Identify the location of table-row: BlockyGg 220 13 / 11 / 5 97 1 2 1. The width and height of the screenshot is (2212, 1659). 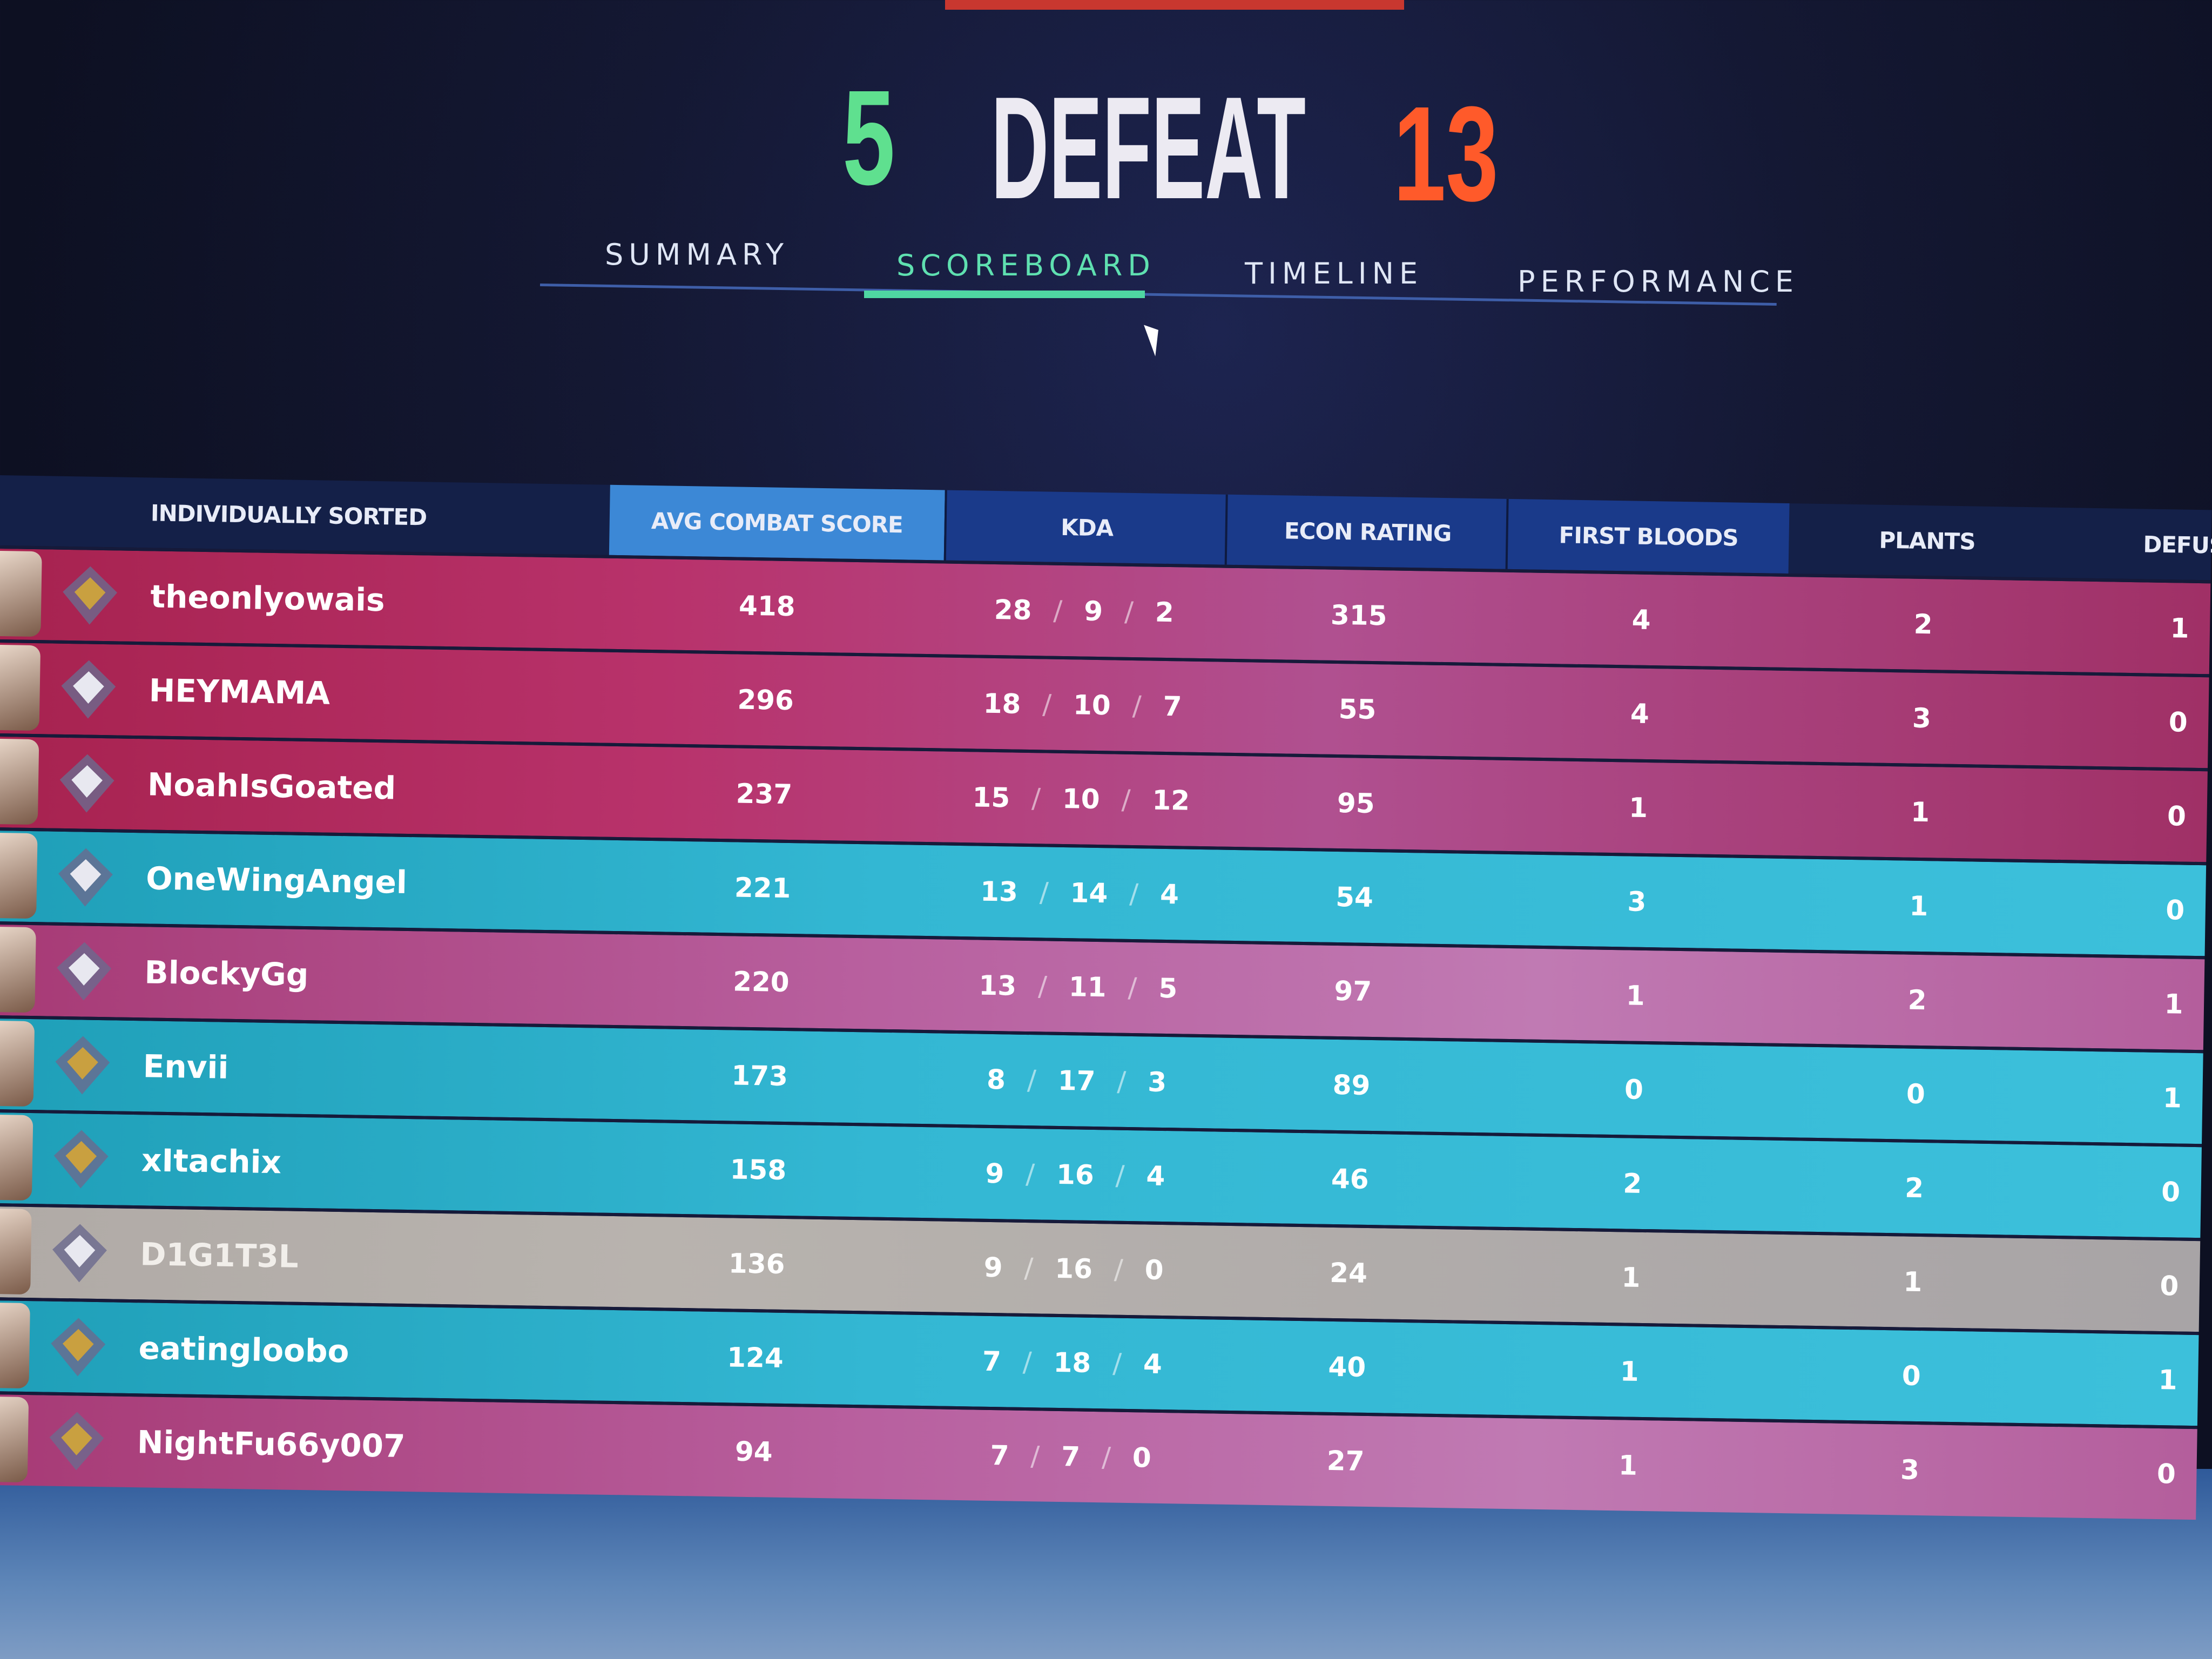
(1102, 985).